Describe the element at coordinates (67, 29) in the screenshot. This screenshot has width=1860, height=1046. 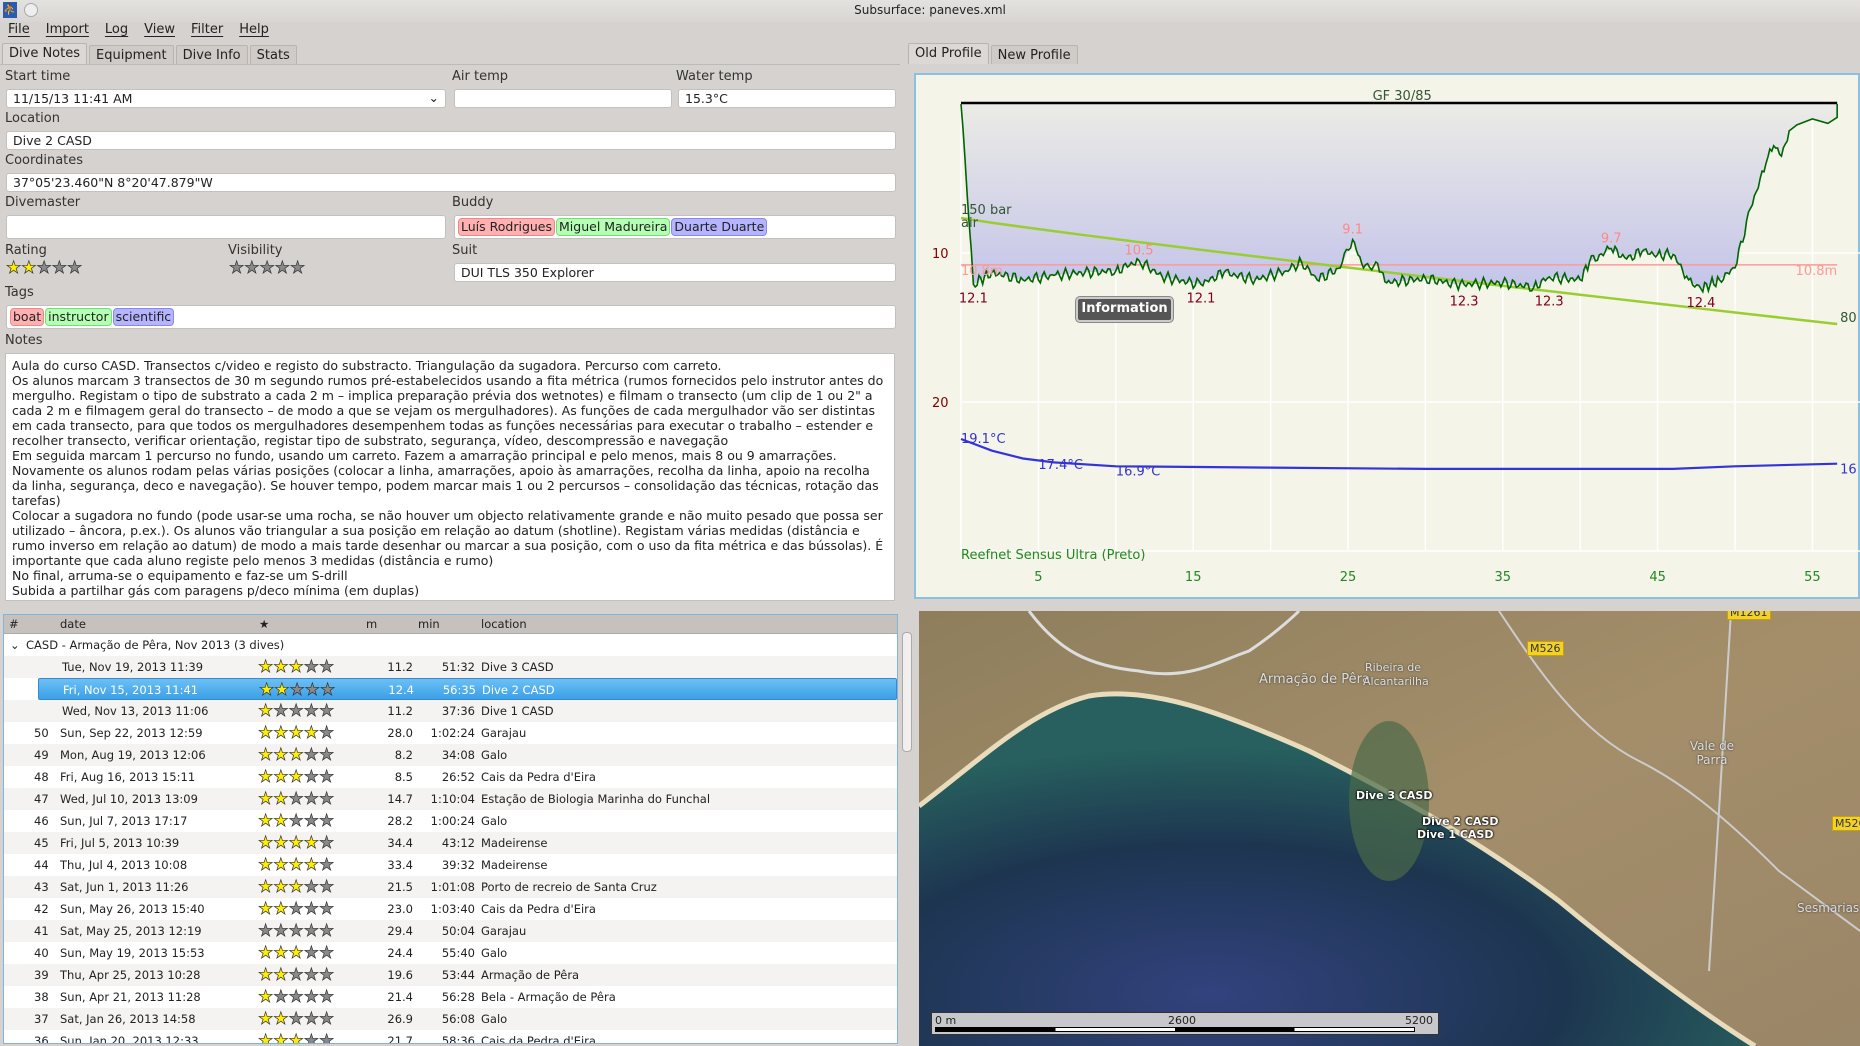
I see `menu-import: Import` at that location.